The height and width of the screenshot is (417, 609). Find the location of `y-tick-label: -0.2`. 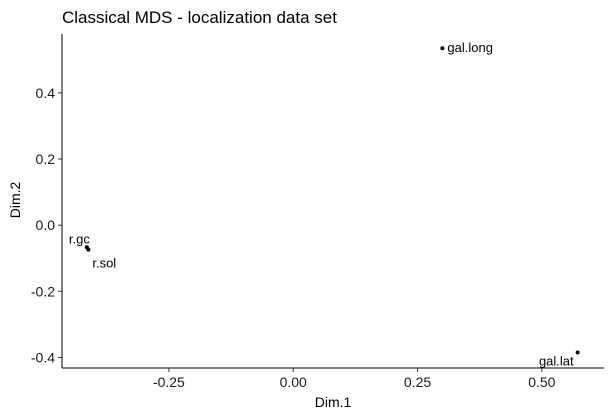

y-tick-label: -0.2 is located at coordinates (43, 291).